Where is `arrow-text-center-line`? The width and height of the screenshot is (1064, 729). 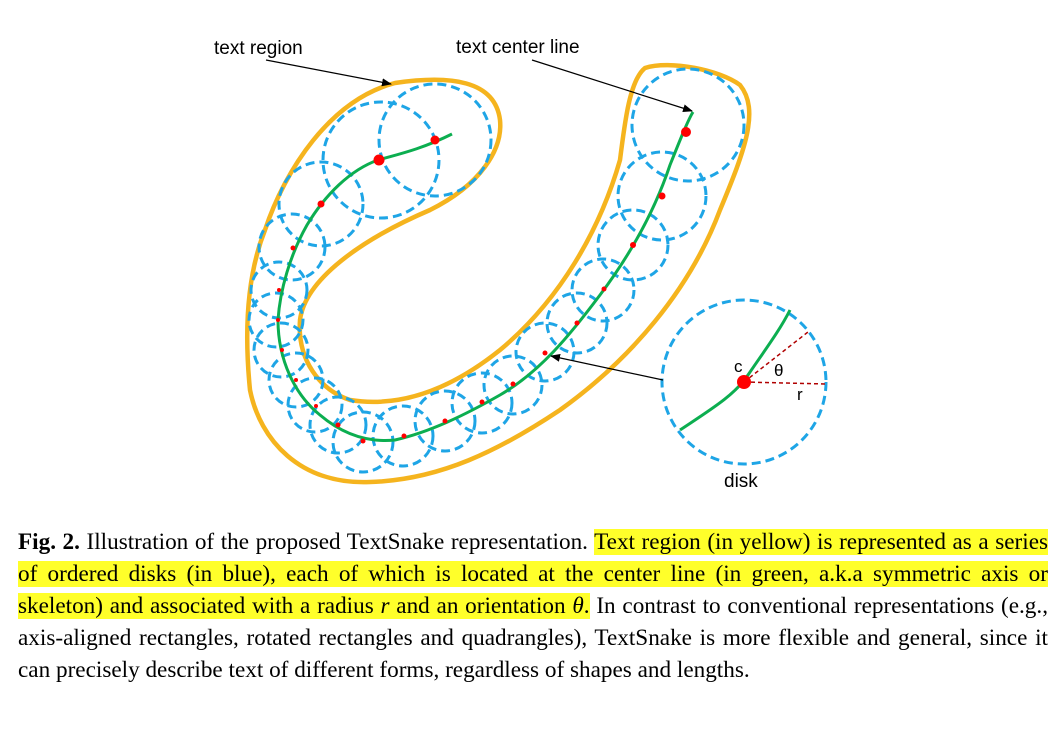
arrow-text-center-line is located at coordinates (612, 86).